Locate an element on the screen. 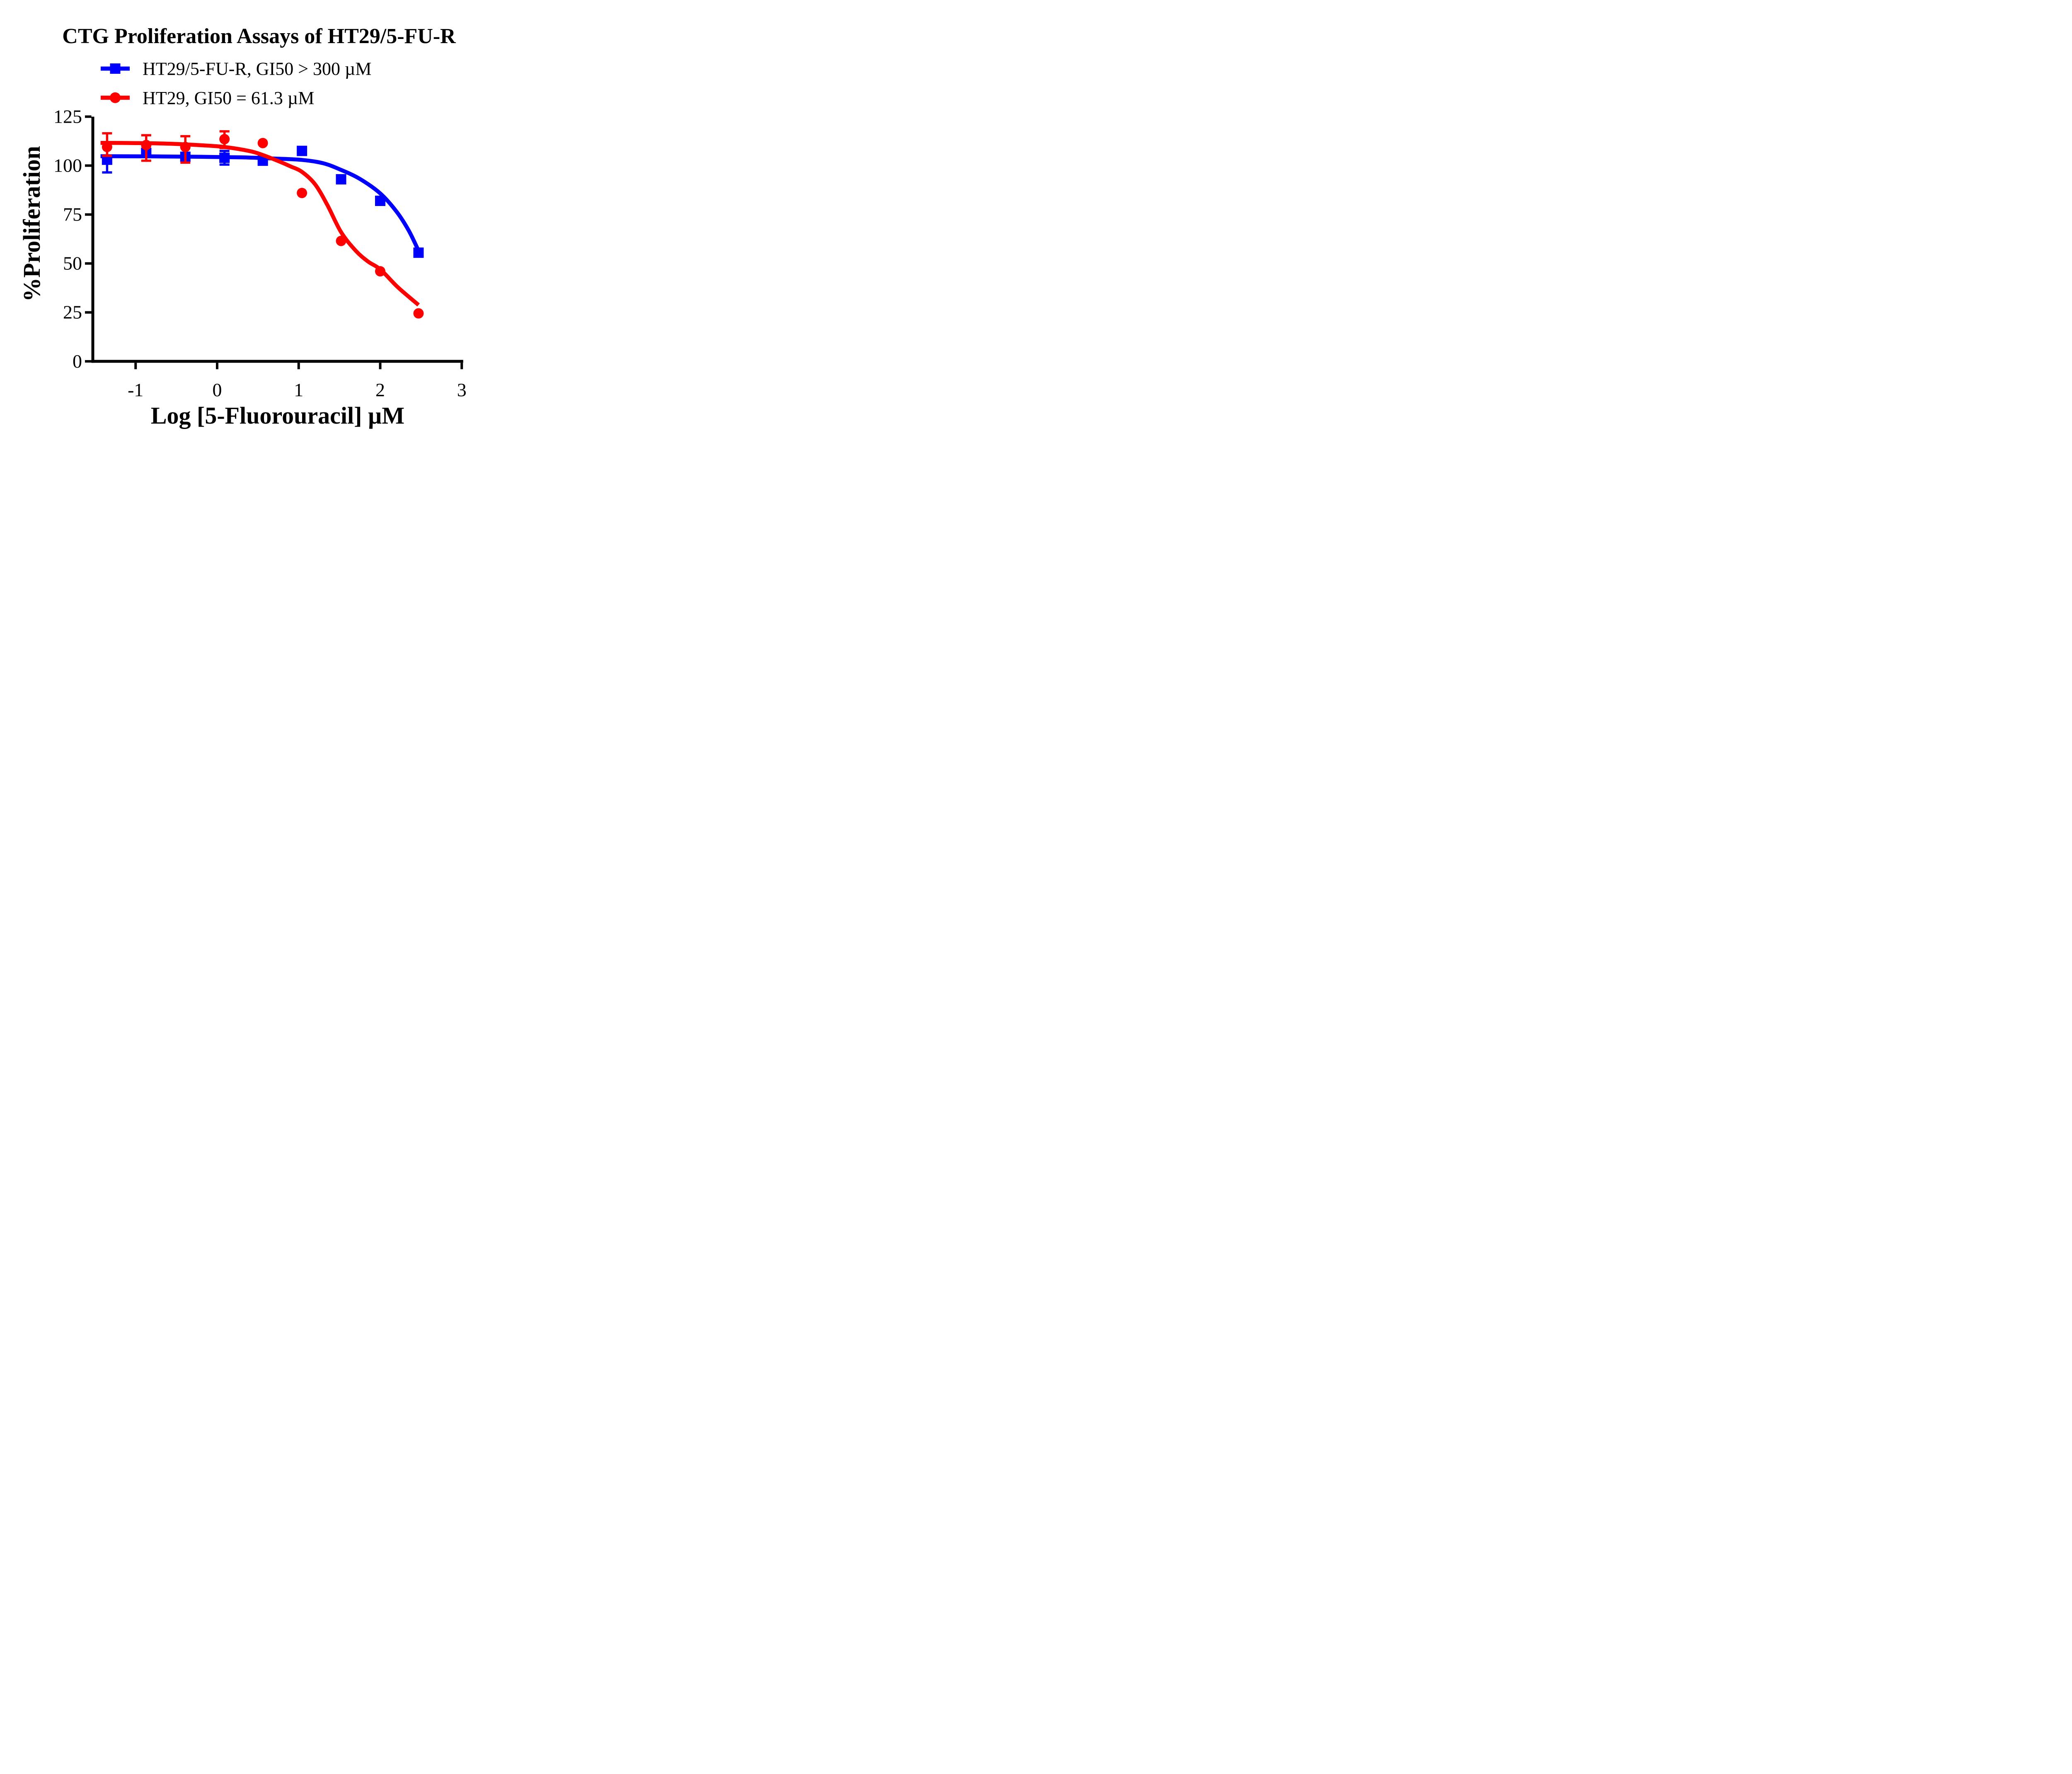 This screenshot has width=2072, height=1774. legend-item-ht29-5fu-r: HT29/5-FU-R, GI50 > 300 µM is located at coordinates (236, 69).